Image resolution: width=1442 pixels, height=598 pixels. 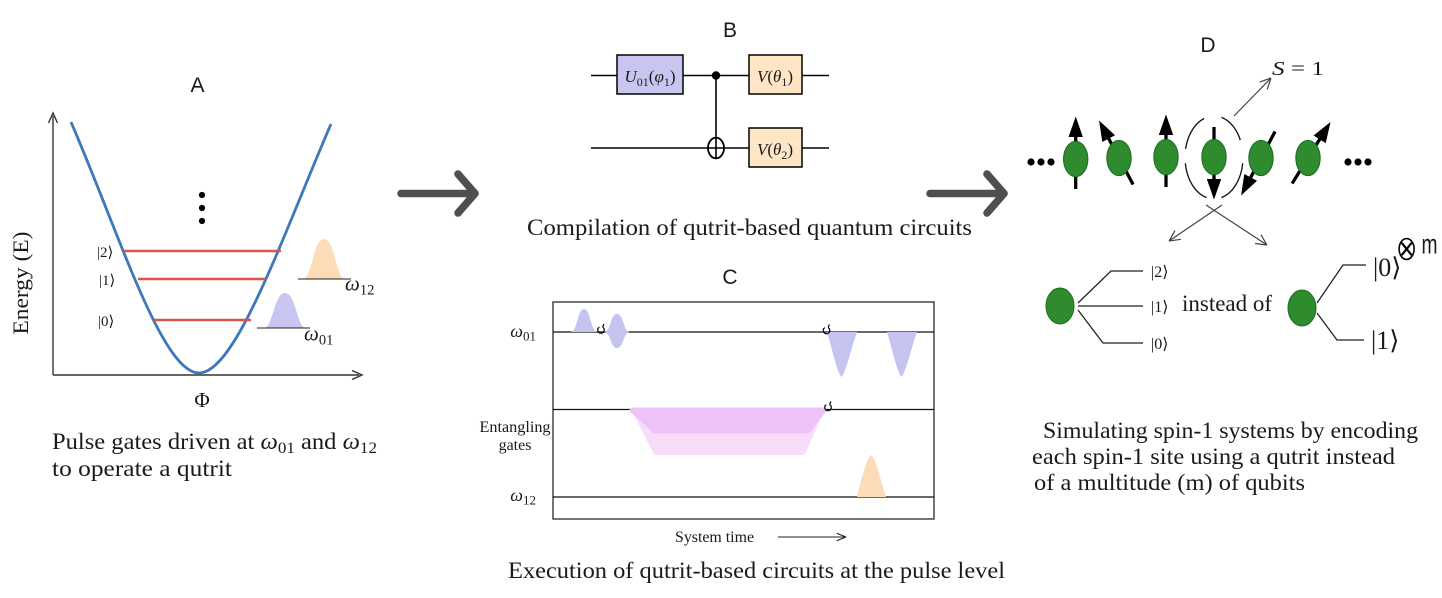 I want to click on svg-text: Φ, so click(x=201, y=400).